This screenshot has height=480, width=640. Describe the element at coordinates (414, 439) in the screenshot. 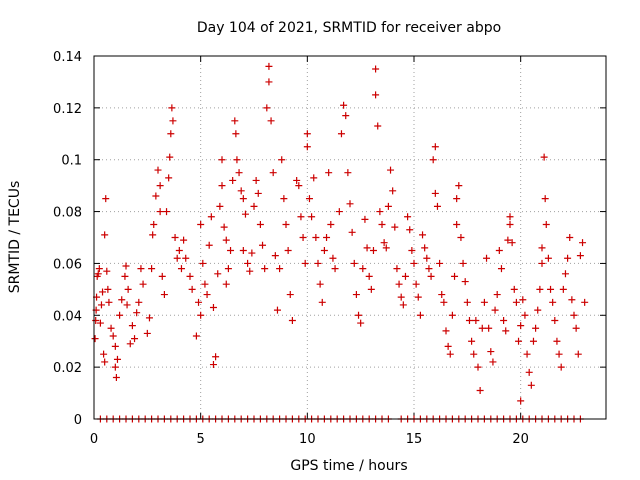

I see `x-tick-label: 15` at that location.